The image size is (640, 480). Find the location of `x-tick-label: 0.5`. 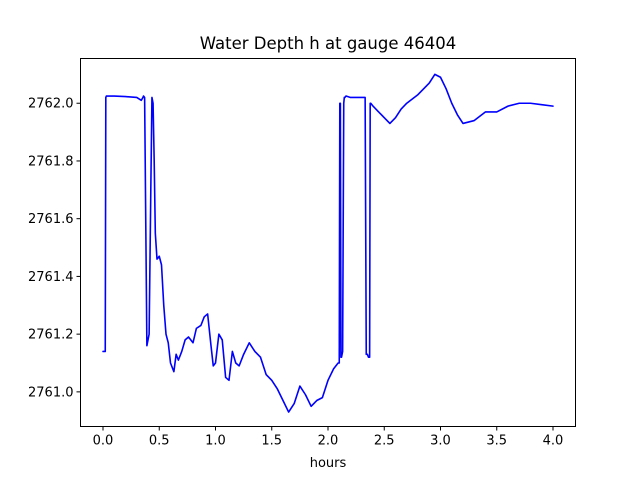

x-tick-label: 0.5 is located at coordinates (159, 441).